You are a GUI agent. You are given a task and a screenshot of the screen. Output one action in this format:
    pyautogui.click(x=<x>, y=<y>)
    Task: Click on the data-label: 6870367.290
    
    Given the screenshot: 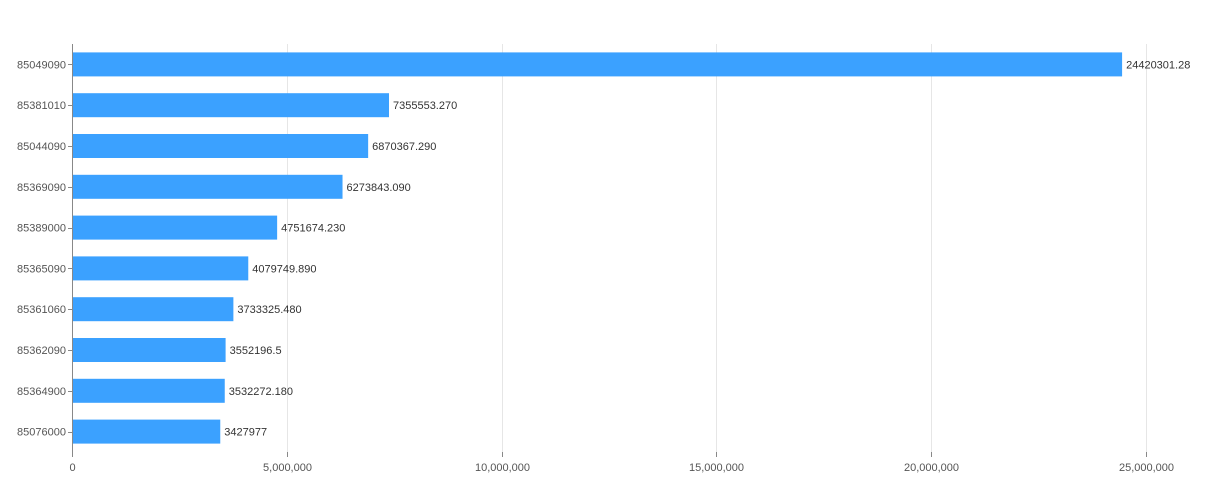 What is the action you would take?
    pyautogui.click(x=404, y=147)
    